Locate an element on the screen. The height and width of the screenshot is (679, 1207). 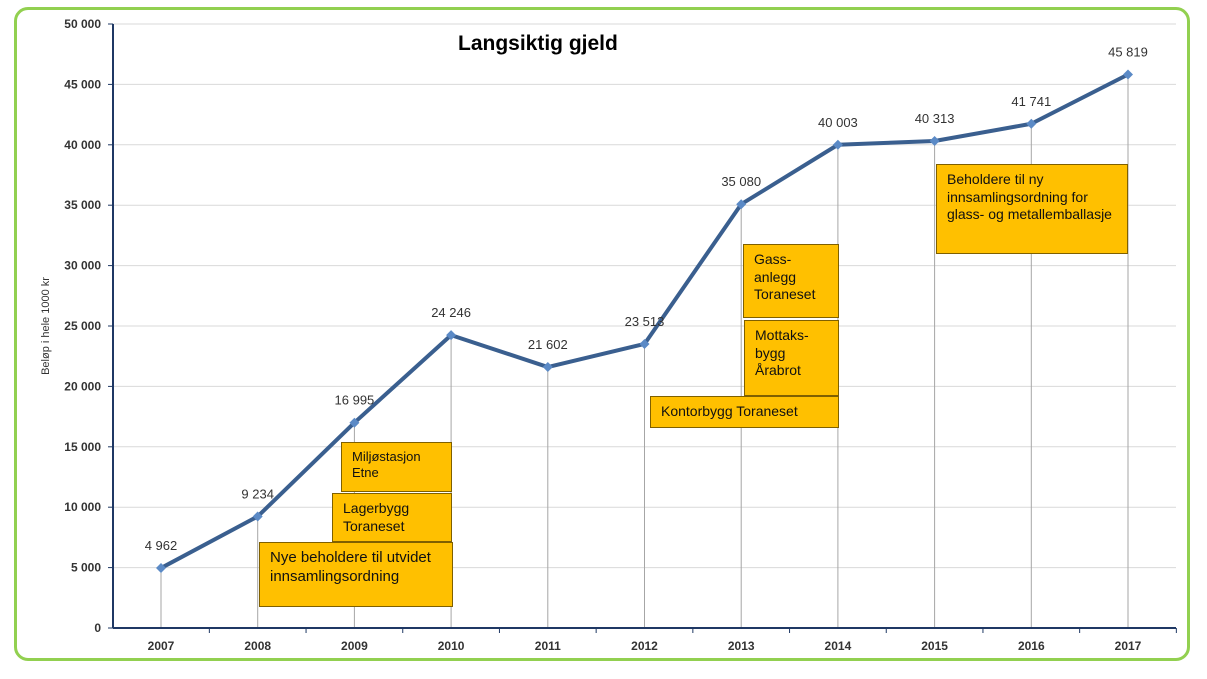
annotation-box: Kontorbygg Toraneset is located at coordinates (744, 412).